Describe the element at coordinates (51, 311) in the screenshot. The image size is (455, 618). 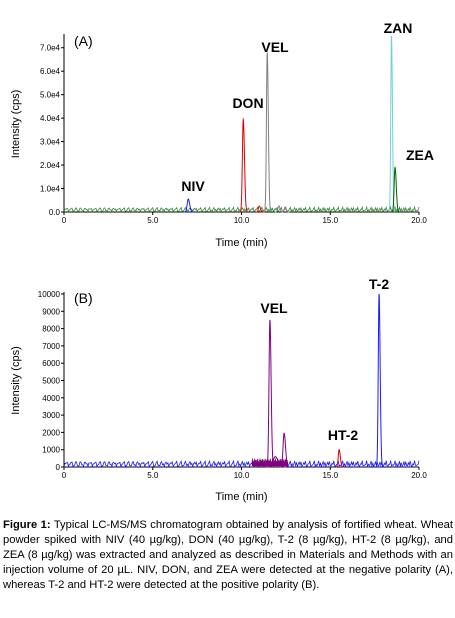
I see `y-tick-label: 9000` at that location.